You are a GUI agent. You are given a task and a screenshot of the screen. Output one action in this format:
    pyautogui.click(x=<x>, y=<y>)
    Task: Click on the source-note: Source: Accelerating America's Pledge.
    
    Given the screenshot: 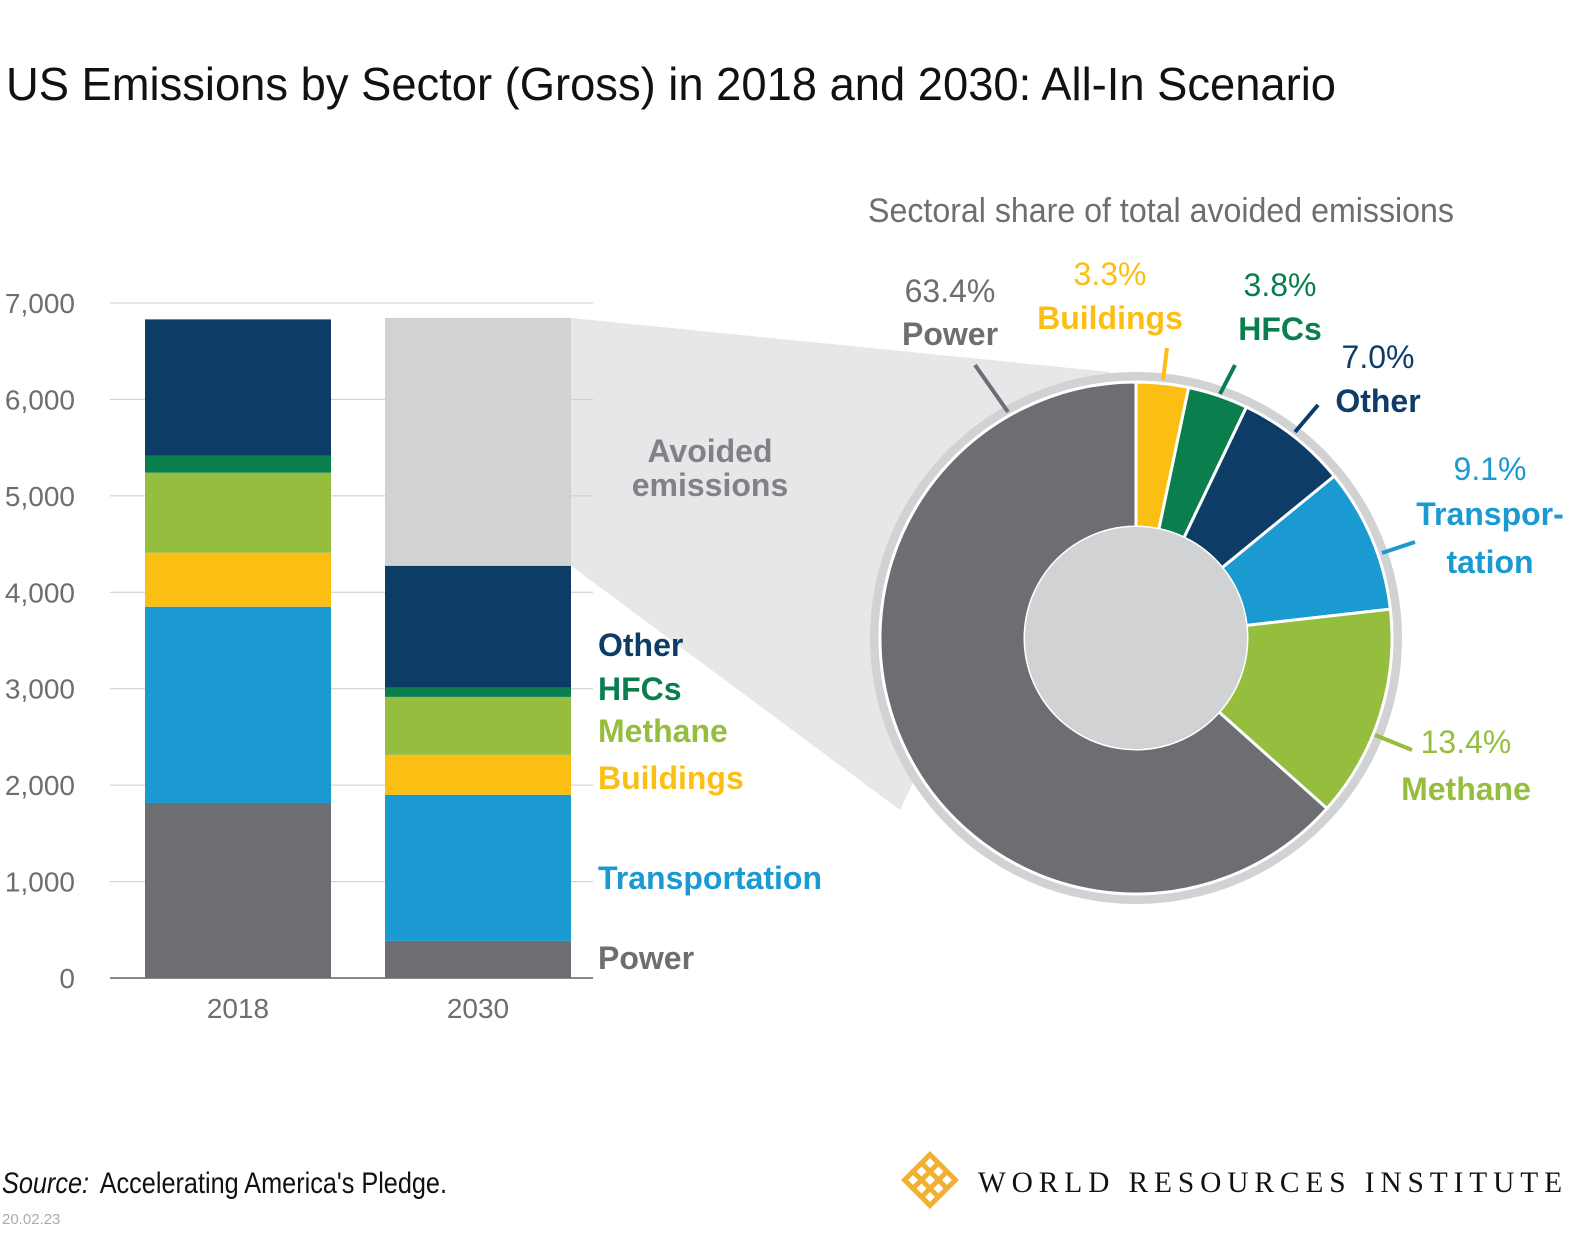 What is the action you would take?
    pyautogui.click(x=224, y=1183)
    